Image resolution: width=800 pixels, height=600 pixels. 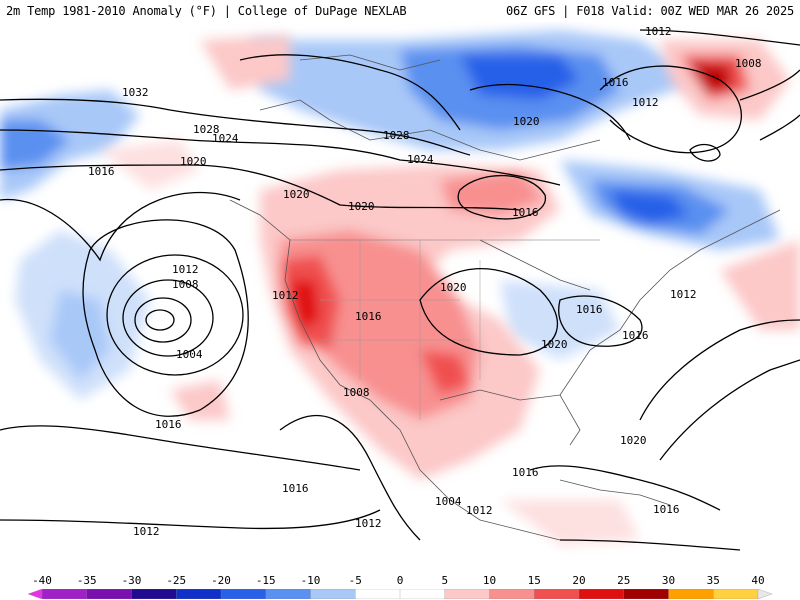 What do you see at coordinates (758, 580) in the screenshot?
I see `colorbar-tick-label: 40` at bounding box center [758, 580].